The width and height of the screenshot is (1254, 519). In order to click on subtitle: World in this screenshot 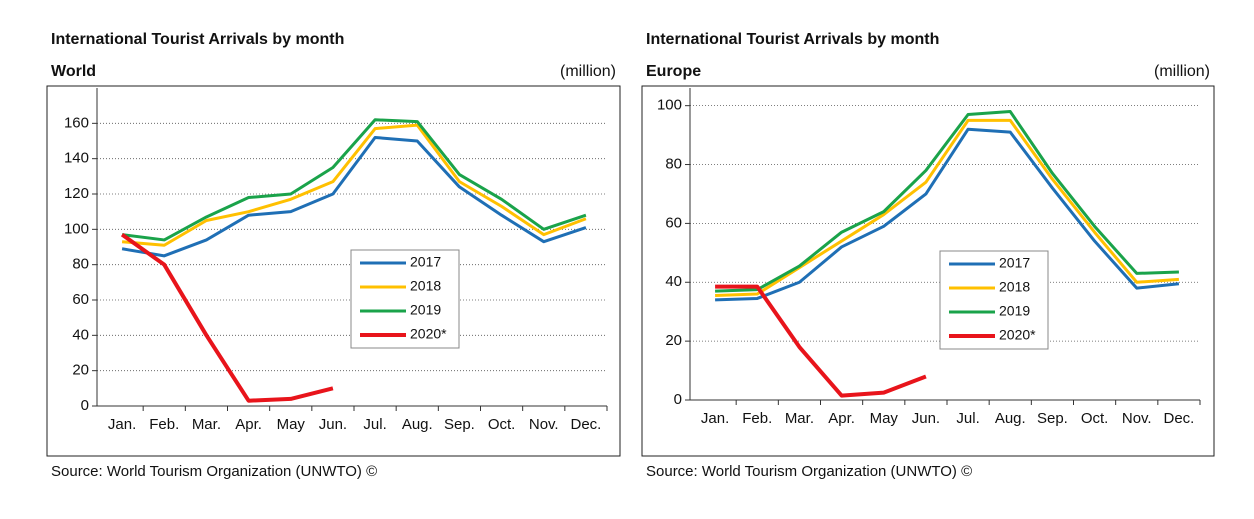, I will do `click(73, 71)`.